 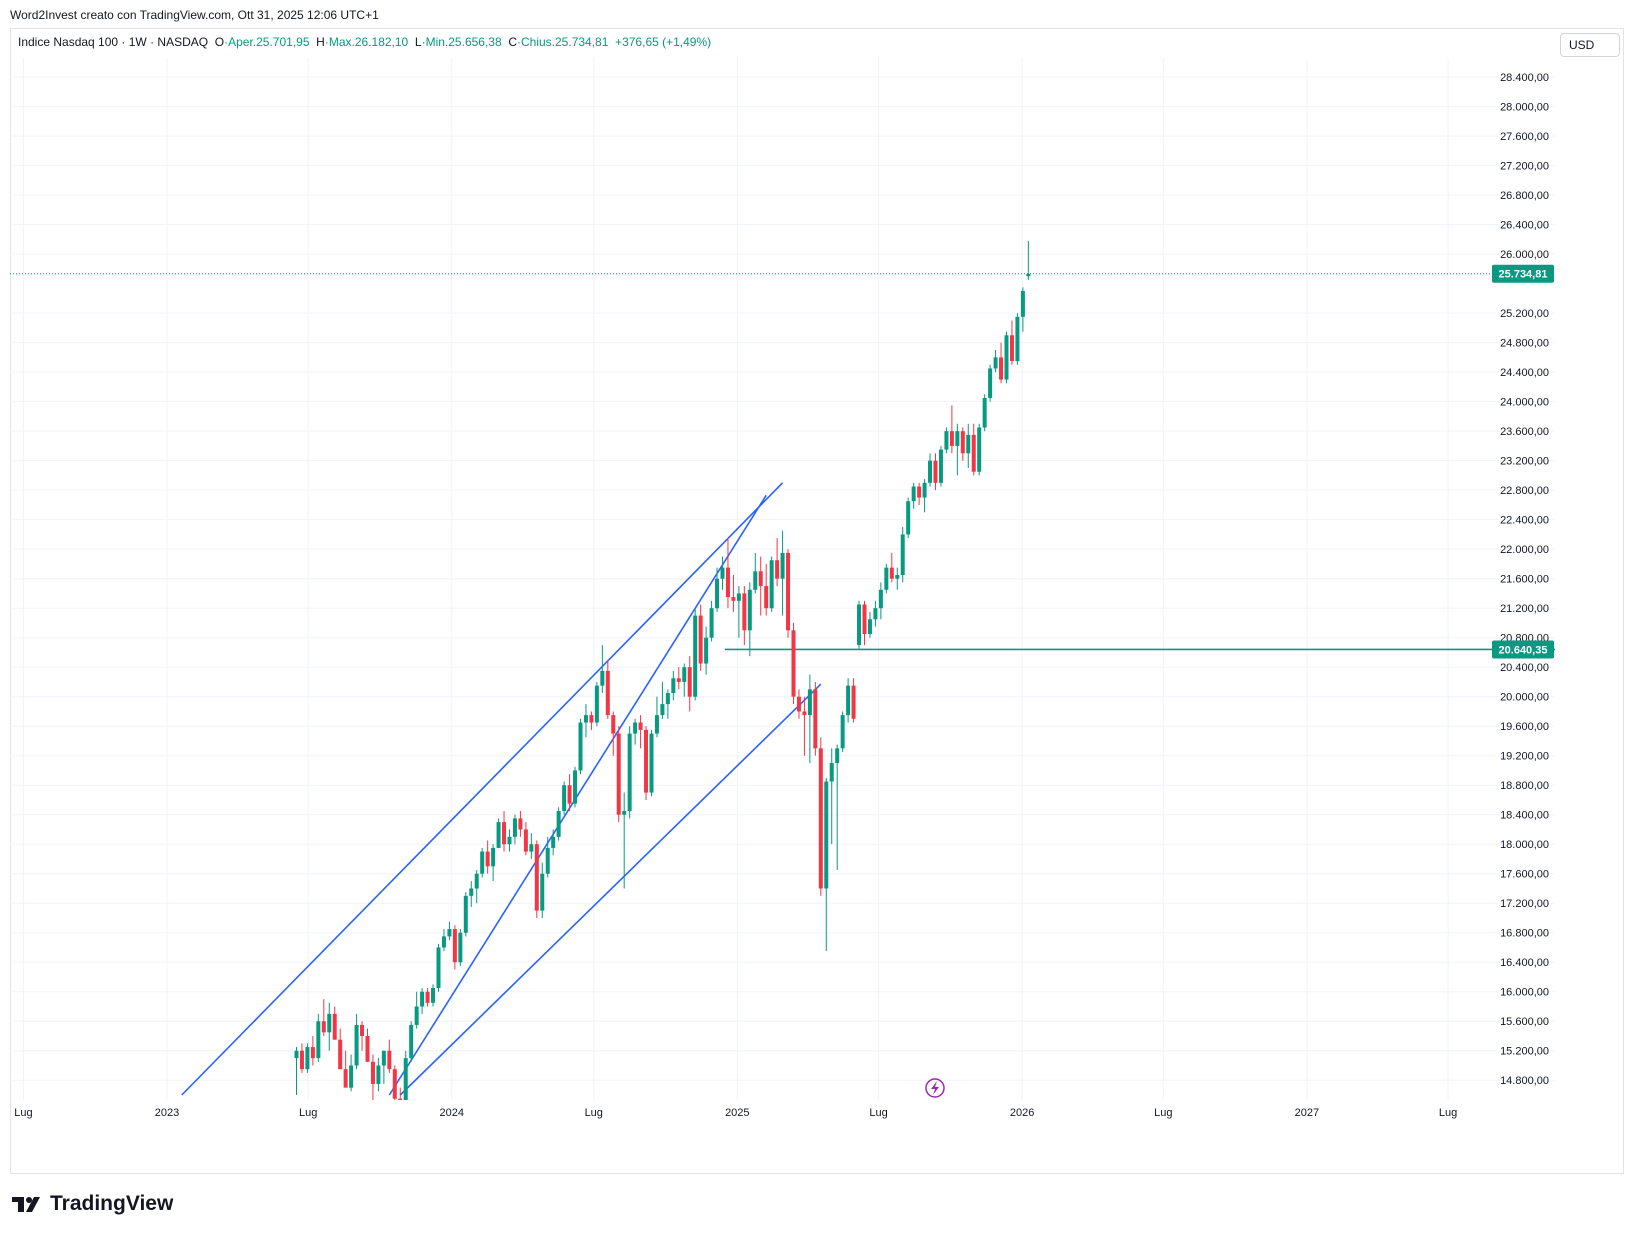 I want to click on tradingview-logo-text: TradingView, so click(x=112, y=1203).